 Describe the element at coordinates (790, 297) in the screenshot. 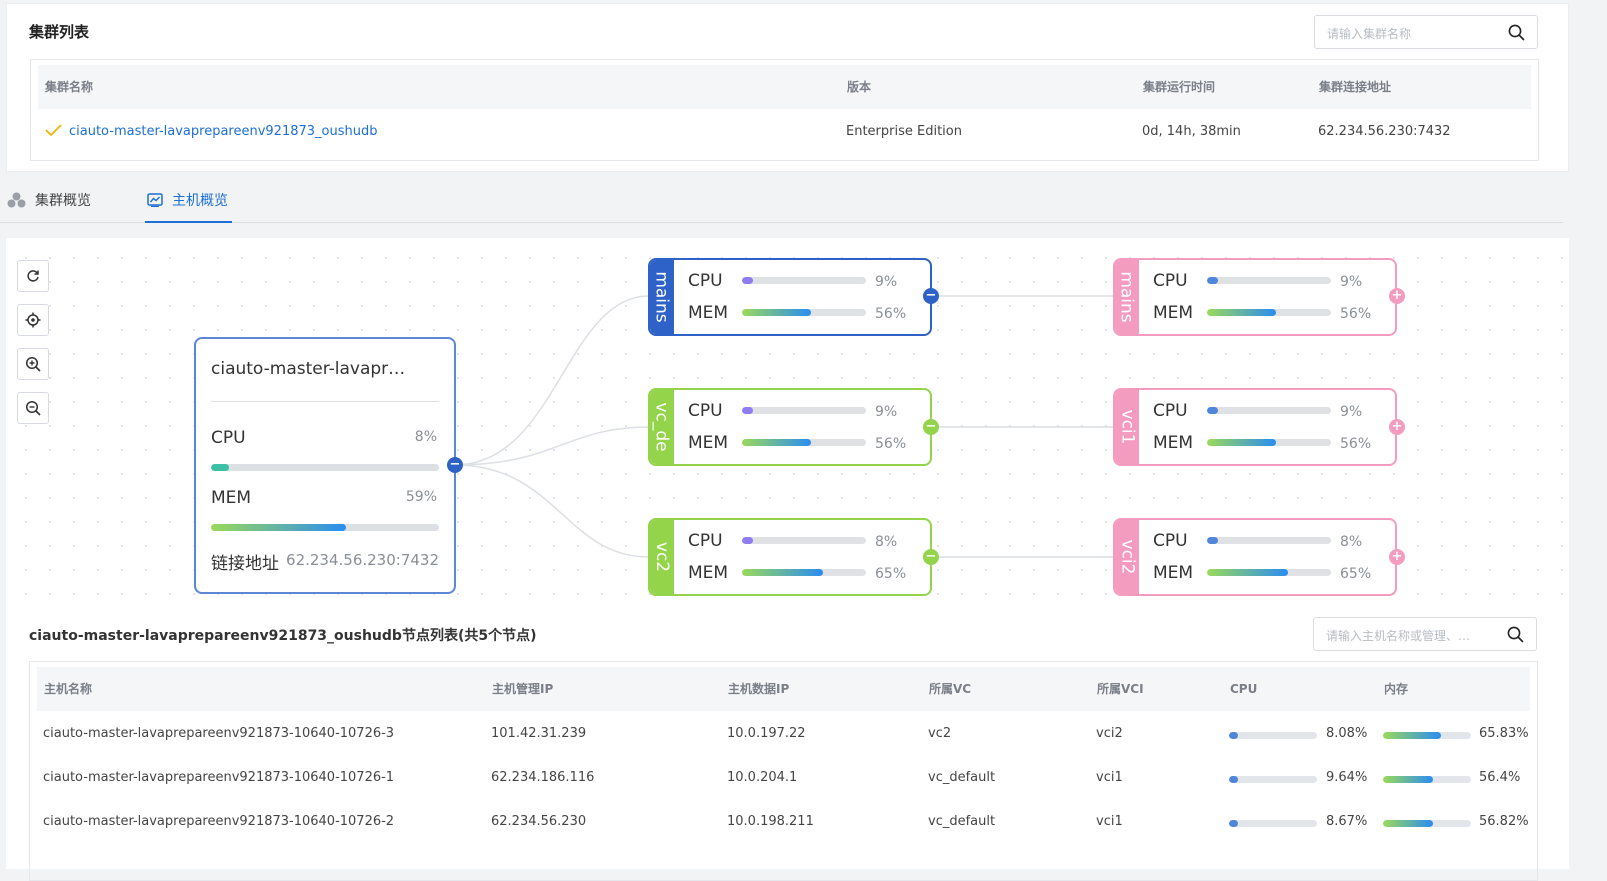

I see `vc-node-mains: mains CPU 9% MEM 56%` at that location.